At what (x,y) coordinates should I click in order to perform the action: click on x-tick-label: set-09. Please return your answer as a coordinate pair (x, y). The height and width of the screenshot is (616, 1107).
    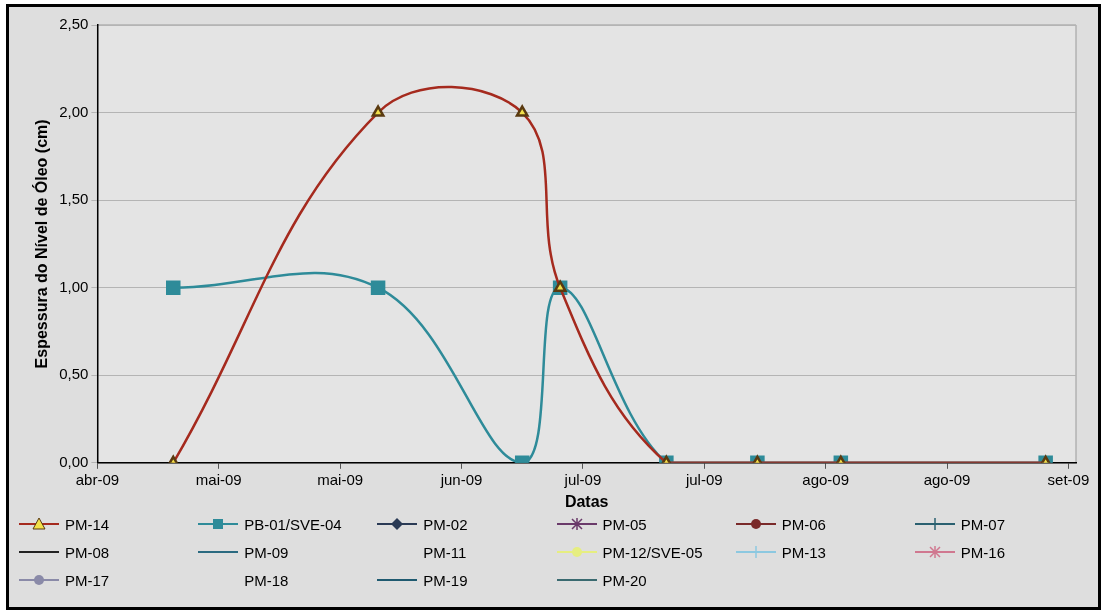
    Looking at the image, I should click on (1068, 479).